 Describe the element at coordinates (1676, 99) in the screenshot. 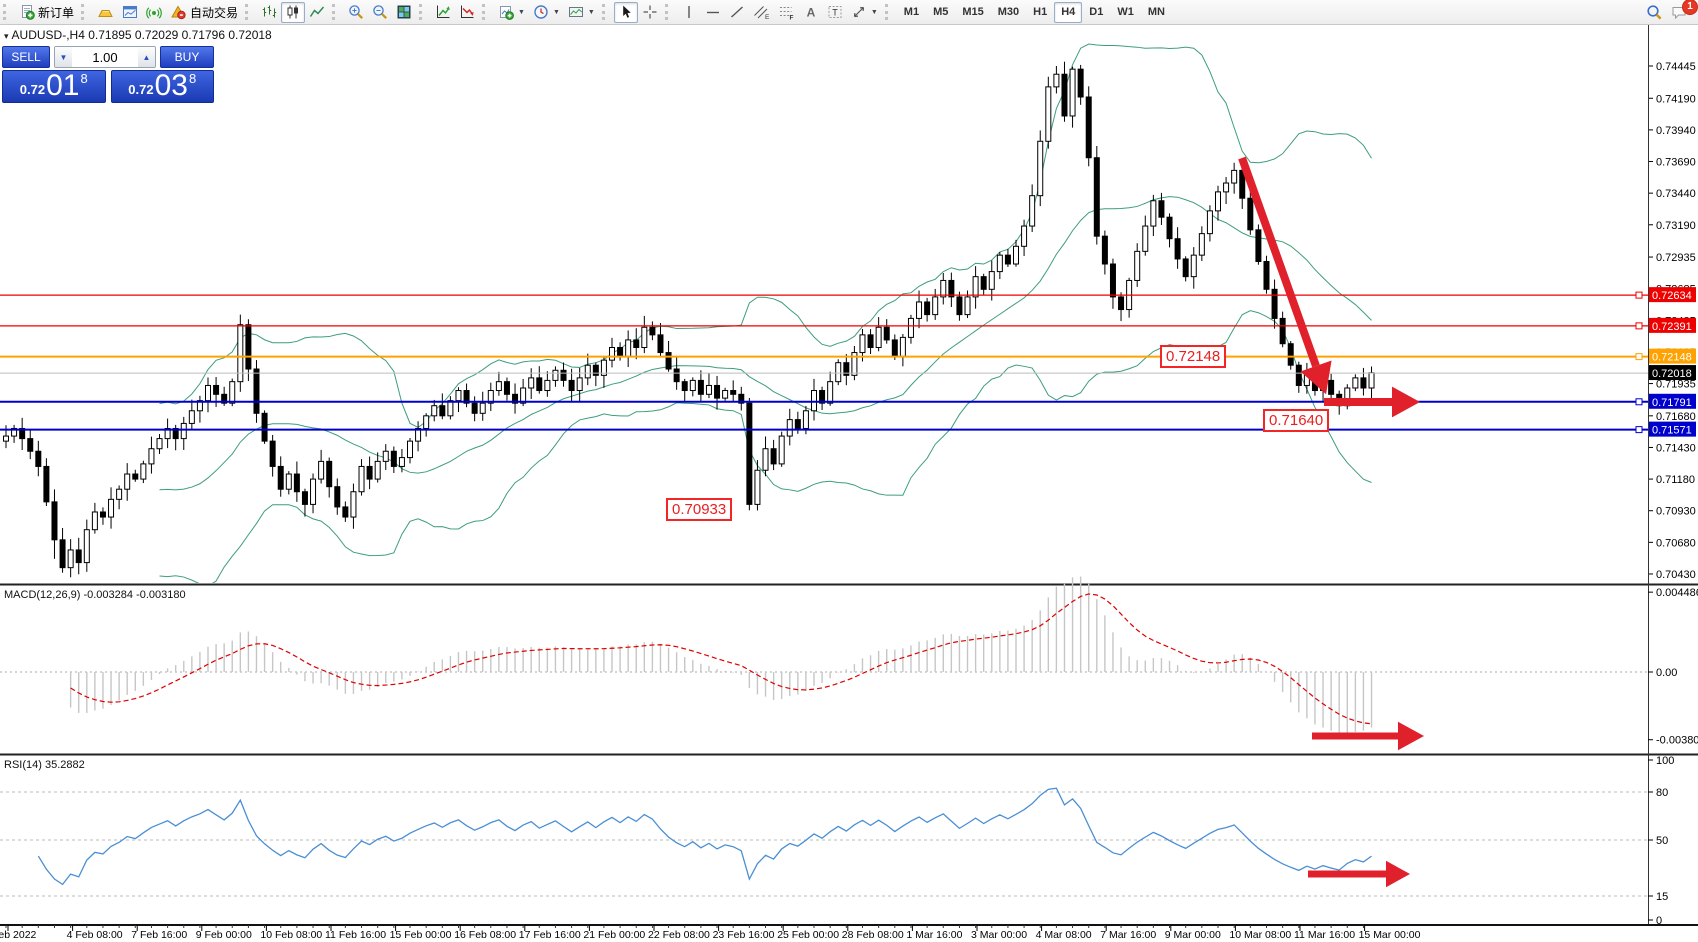

I see `svg-text: 0.74190` at that location.